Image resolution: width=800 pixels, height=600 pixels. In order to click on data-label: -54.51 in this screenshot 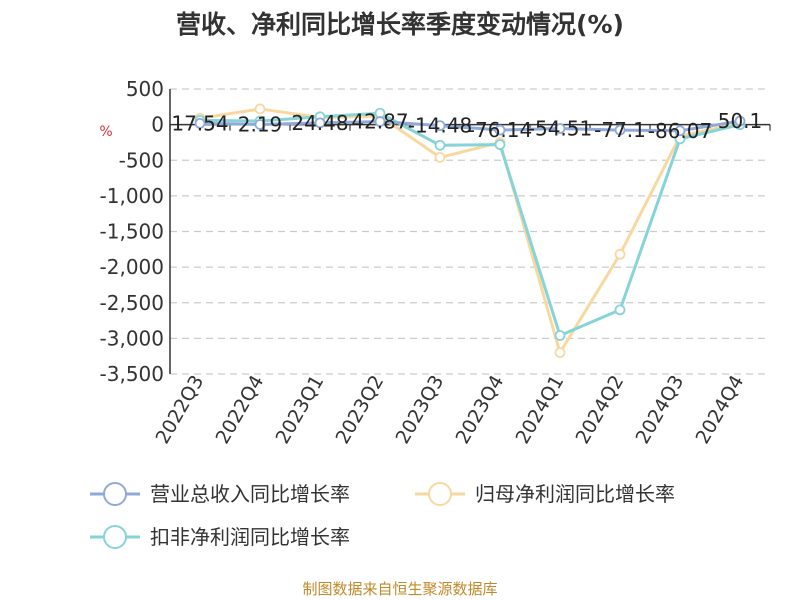, I will do `click(560, 129)`.